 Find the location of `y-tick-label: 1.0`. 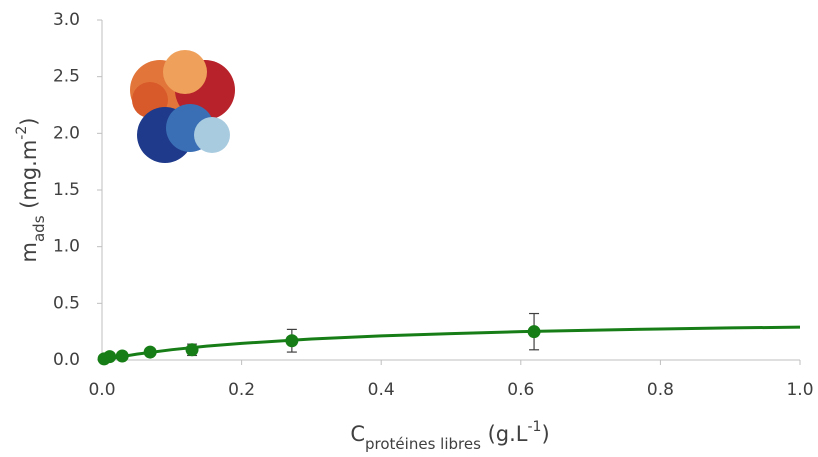

y-tick-label: 1.0 is located at coordinates (66, 247).